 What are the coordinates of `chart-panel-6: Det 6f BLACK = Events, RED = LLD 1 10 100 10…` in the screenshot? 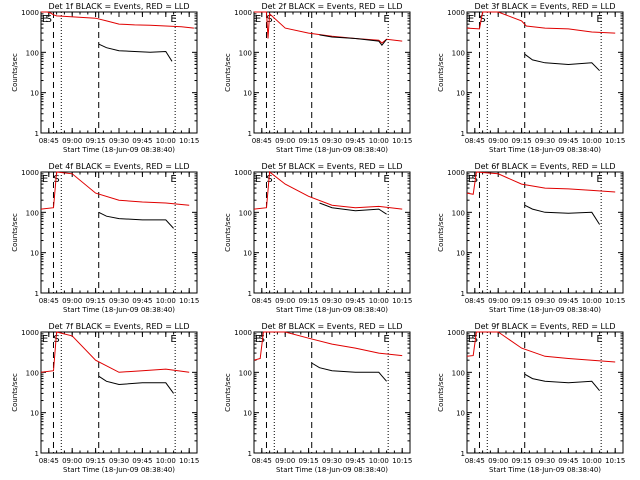 It's located at (531, 238).